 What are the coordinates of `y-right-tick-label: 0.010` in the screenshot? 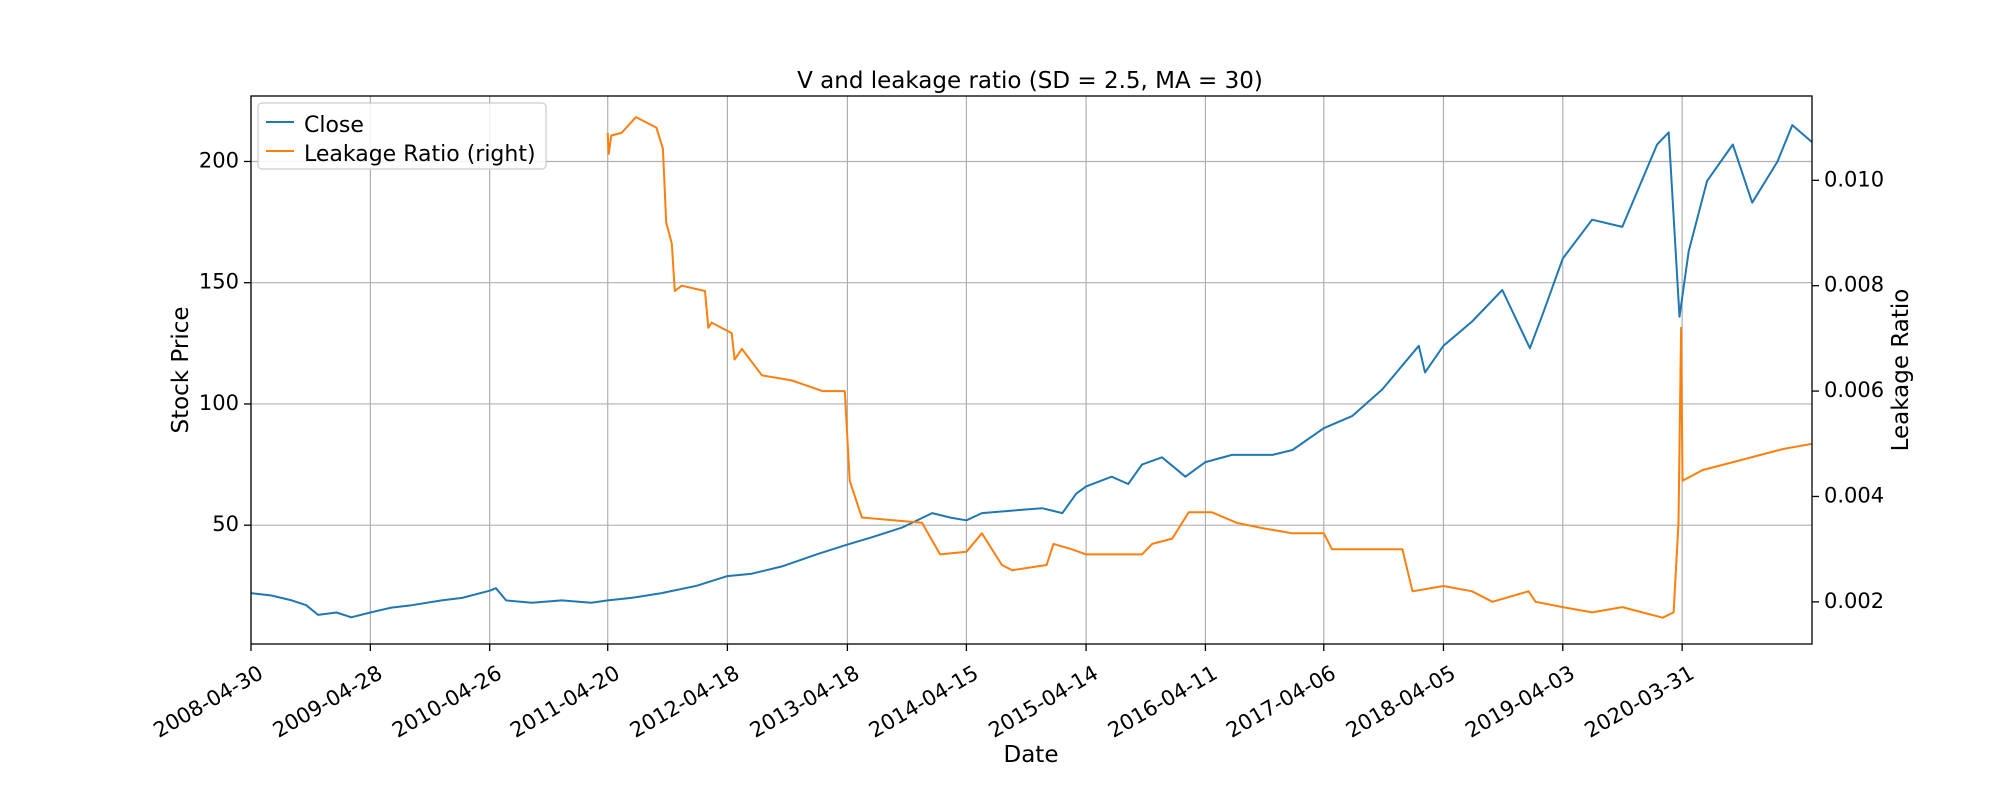 It's located at (1854, 179).